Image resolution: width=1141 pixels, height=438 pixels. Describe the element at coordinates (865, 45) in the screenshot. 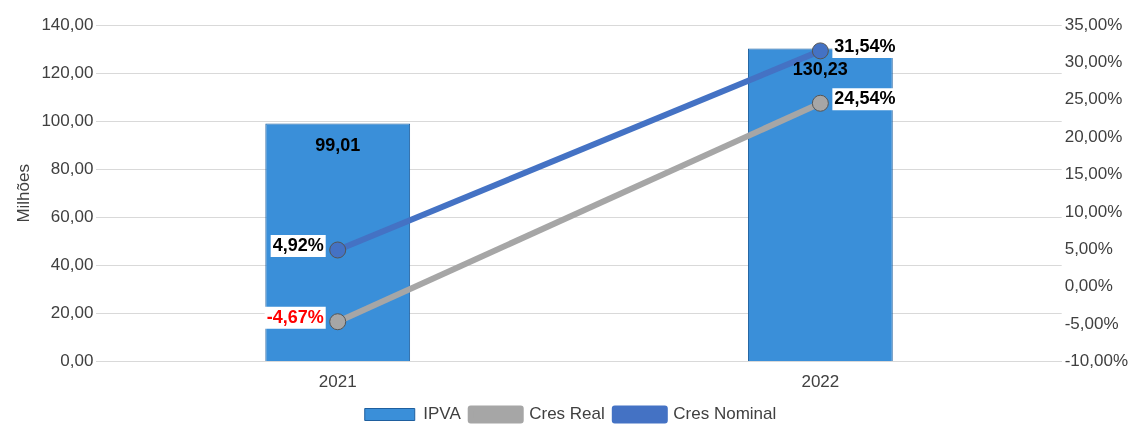

I see `data-label: 31,54%` at that location.